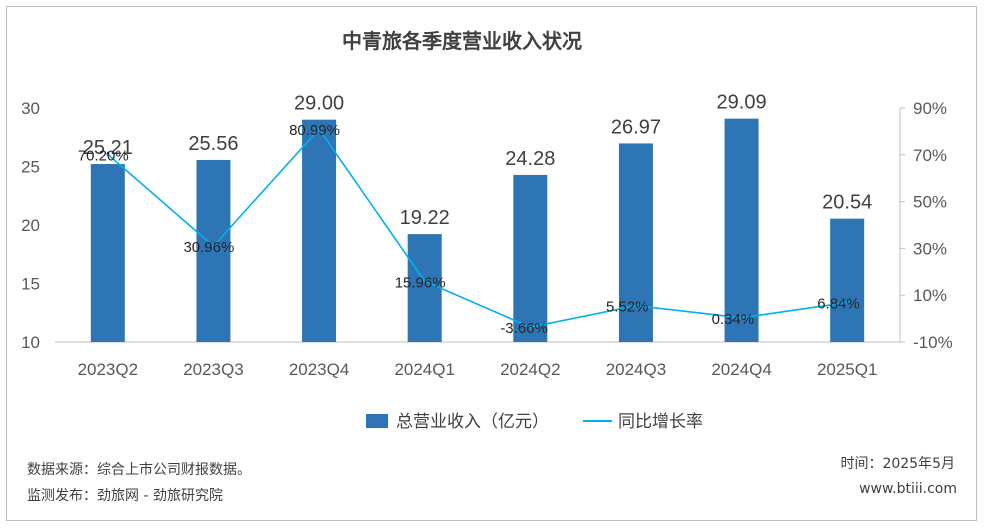 This screenshot has height=529, width=985. Describe the element at coordinates (30, 284) in the screenshot. I see `y-left-tick-label: 15` at that location.